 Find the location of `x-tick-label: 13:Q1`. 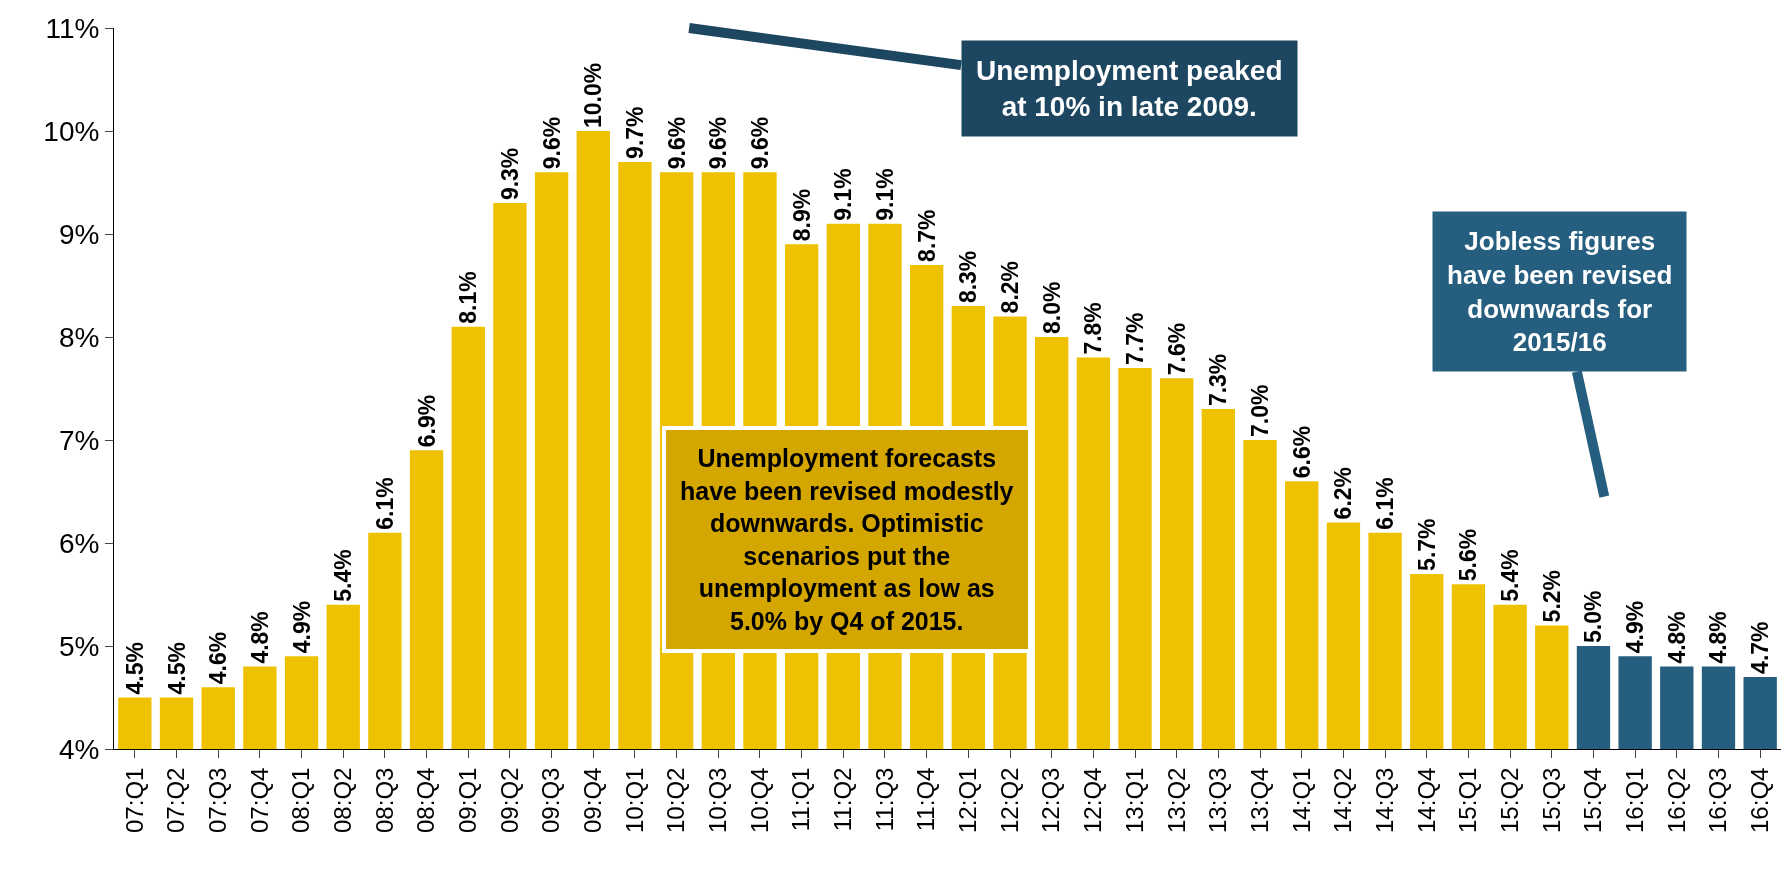

x-tick-label: 13:Q1 is located at coordinates (1134, 800).